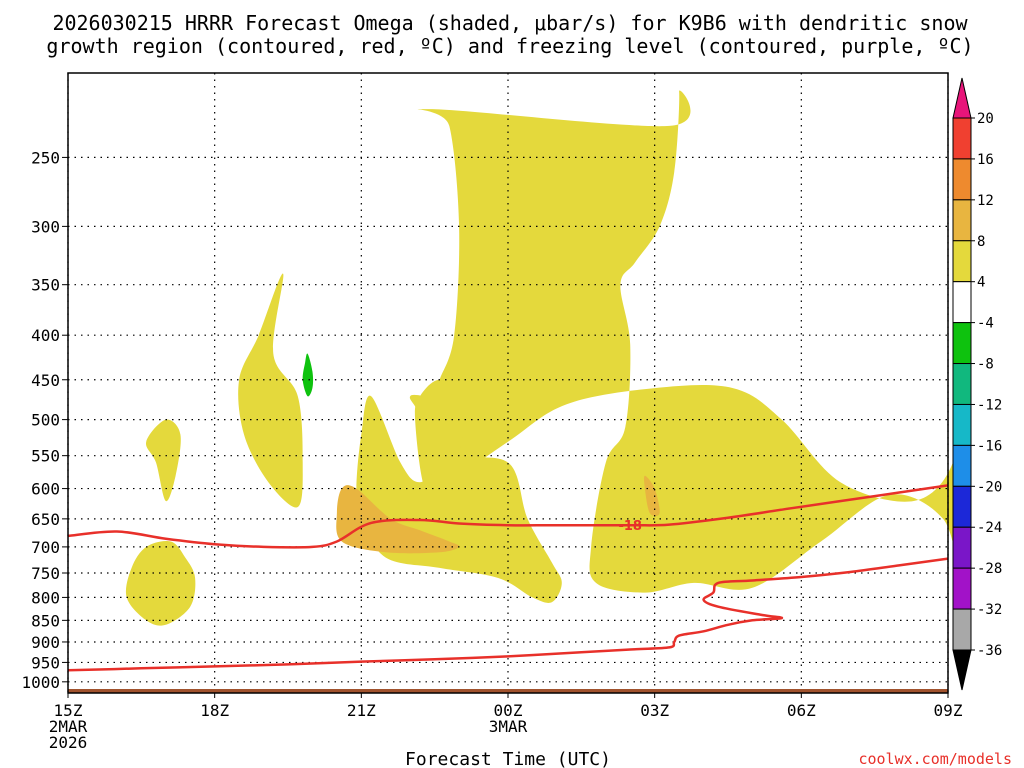  Describe the element at coordinates (45, 489) in the screenshot. I see `y-tick-label: 600` at that location.